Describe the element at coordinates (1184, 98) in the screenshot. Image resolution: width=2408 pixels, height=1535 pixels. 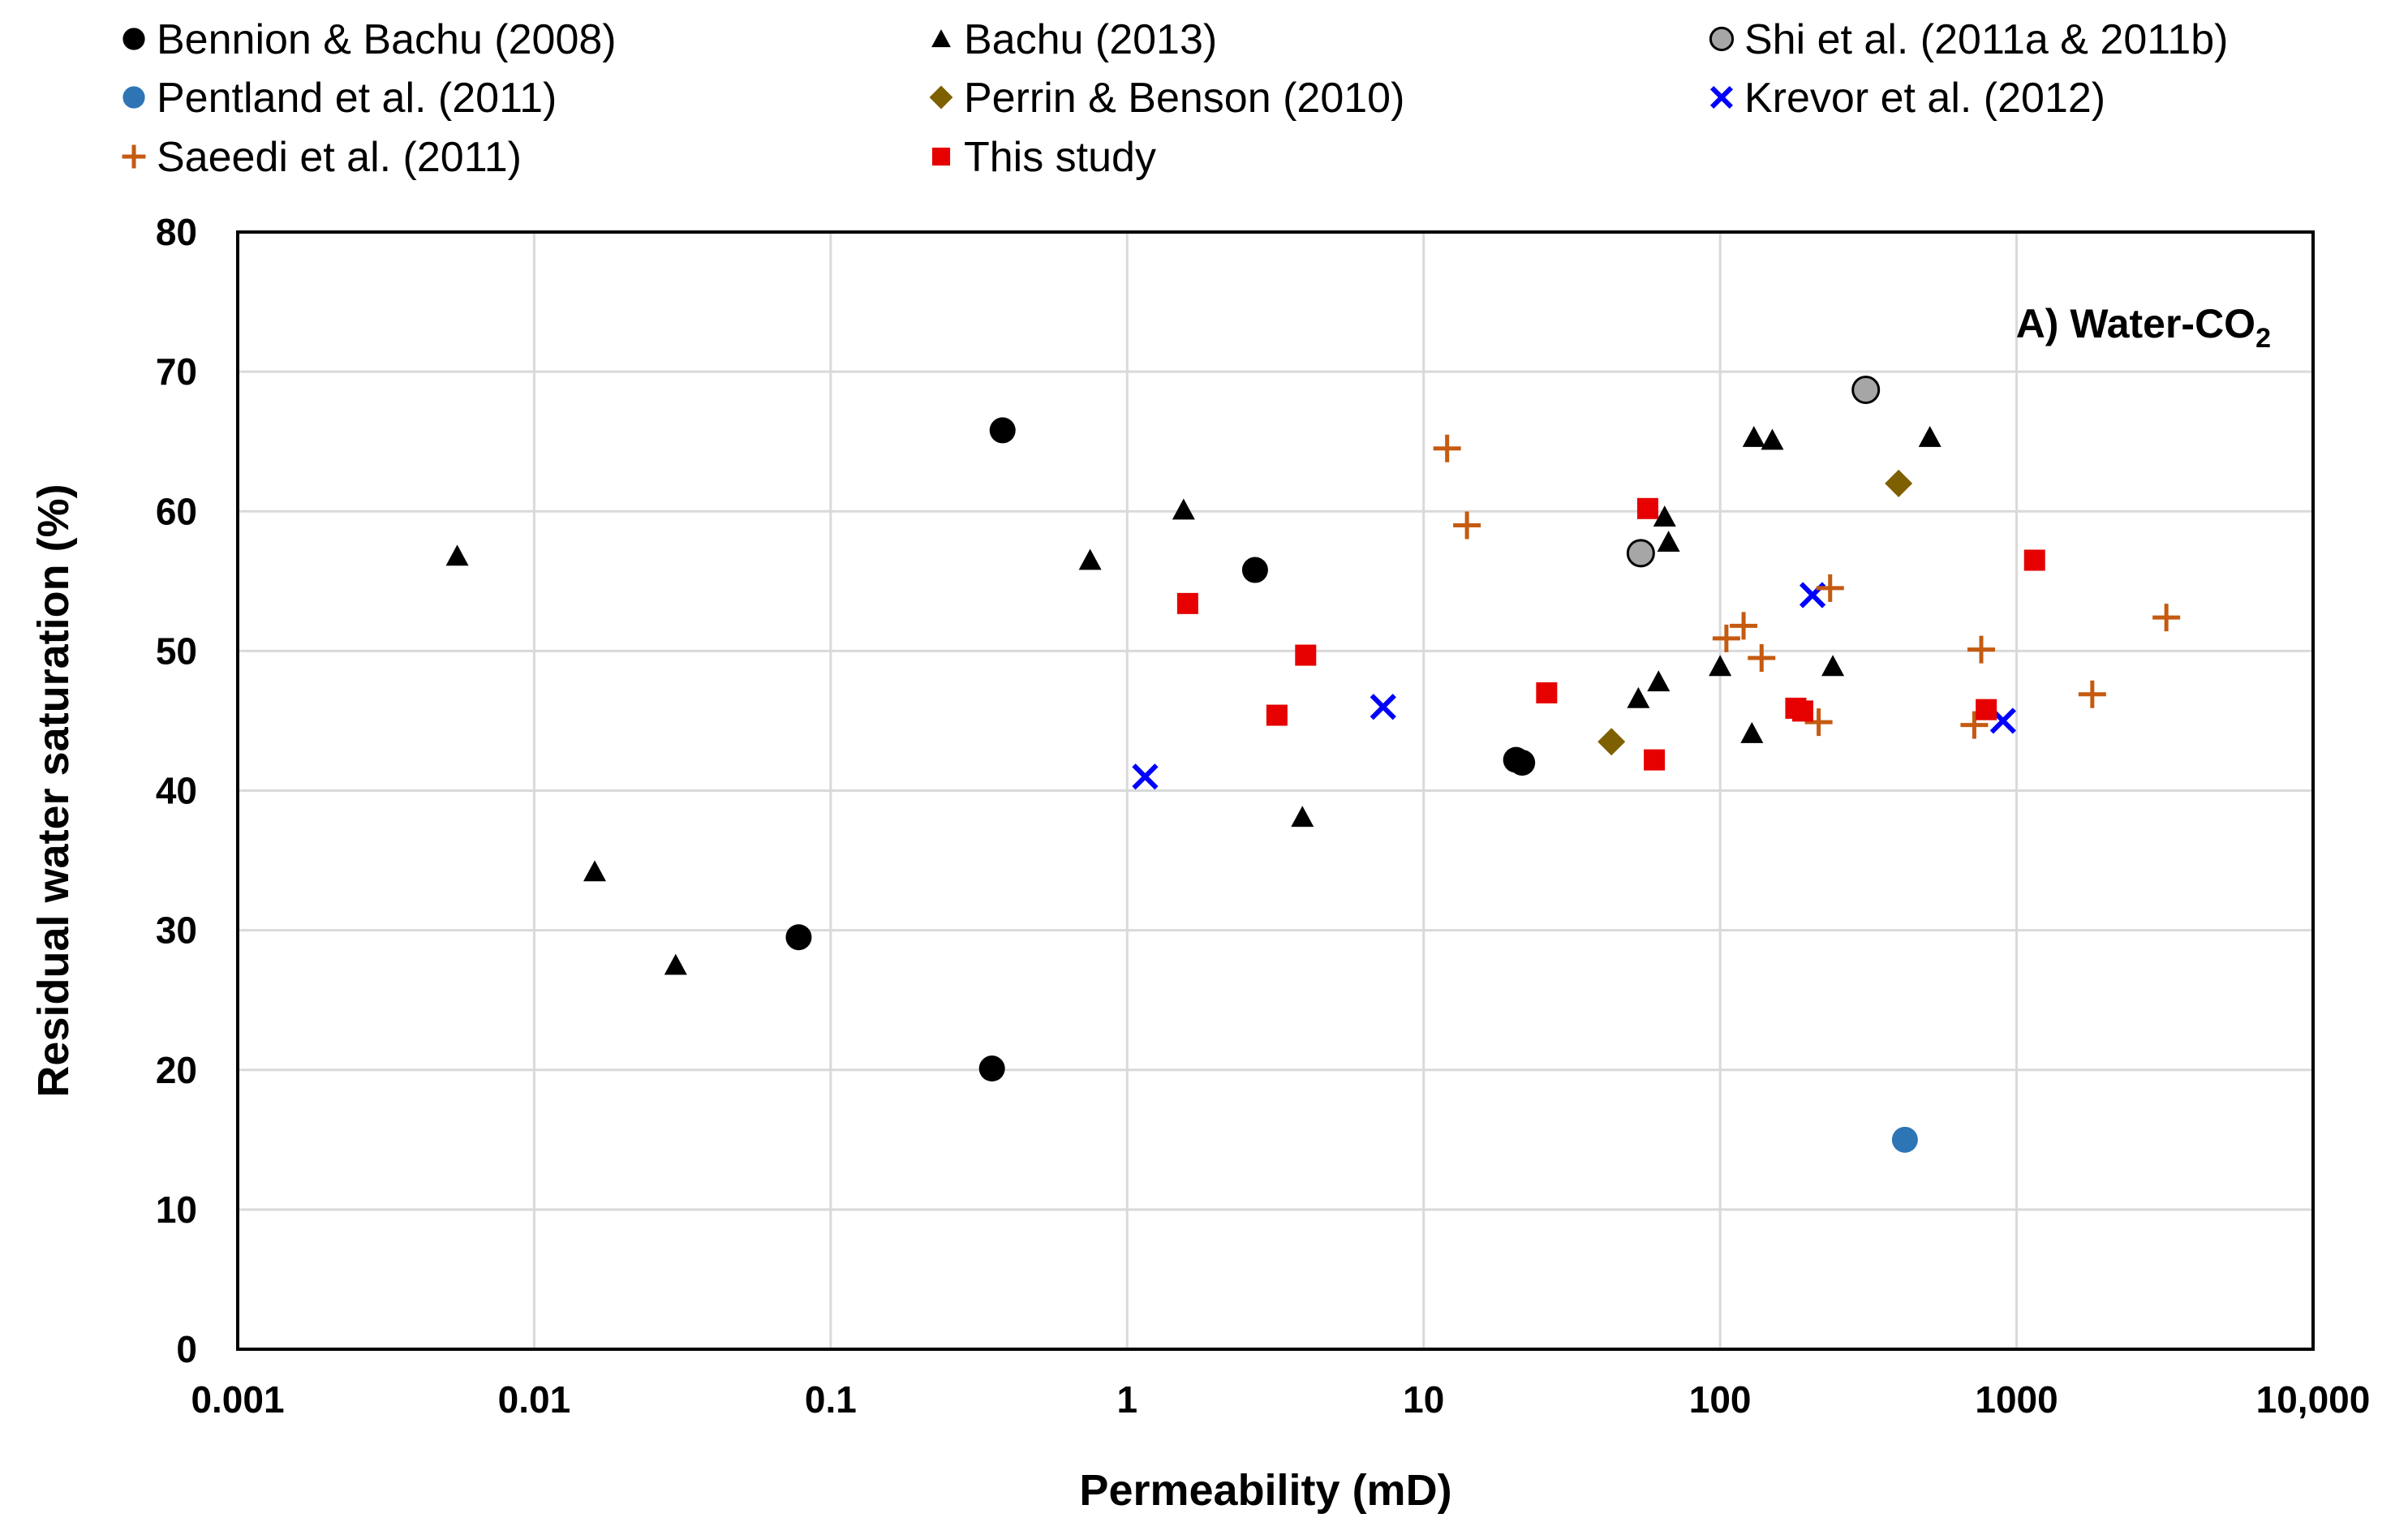
I see `legend-label: Perrin & Benson (2010)` at that location.